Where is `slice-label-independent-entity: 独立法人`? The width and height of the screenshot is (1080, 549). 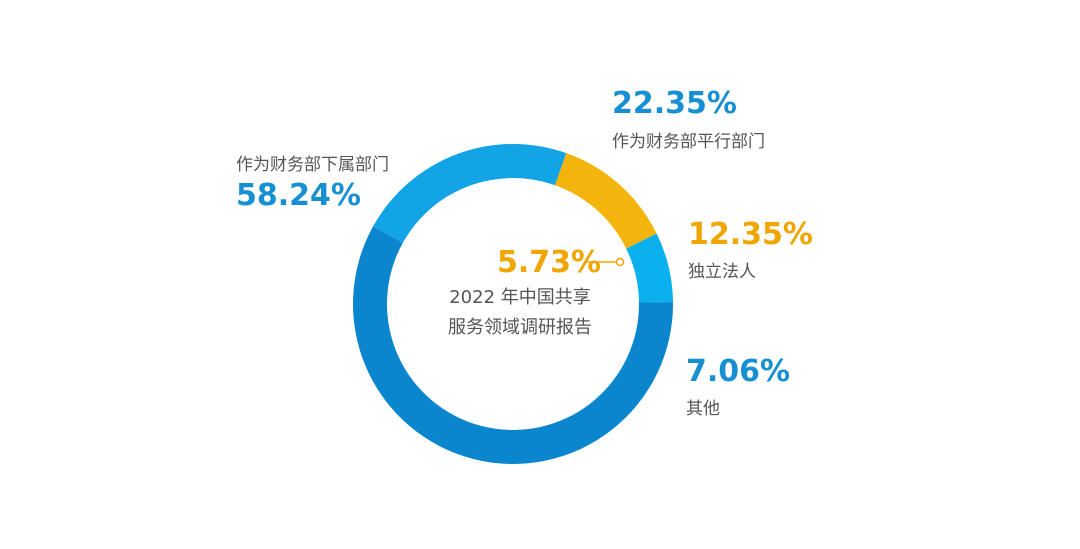
slice-label-independent-entity: 独立法人 is located at coordinates (722, 272).